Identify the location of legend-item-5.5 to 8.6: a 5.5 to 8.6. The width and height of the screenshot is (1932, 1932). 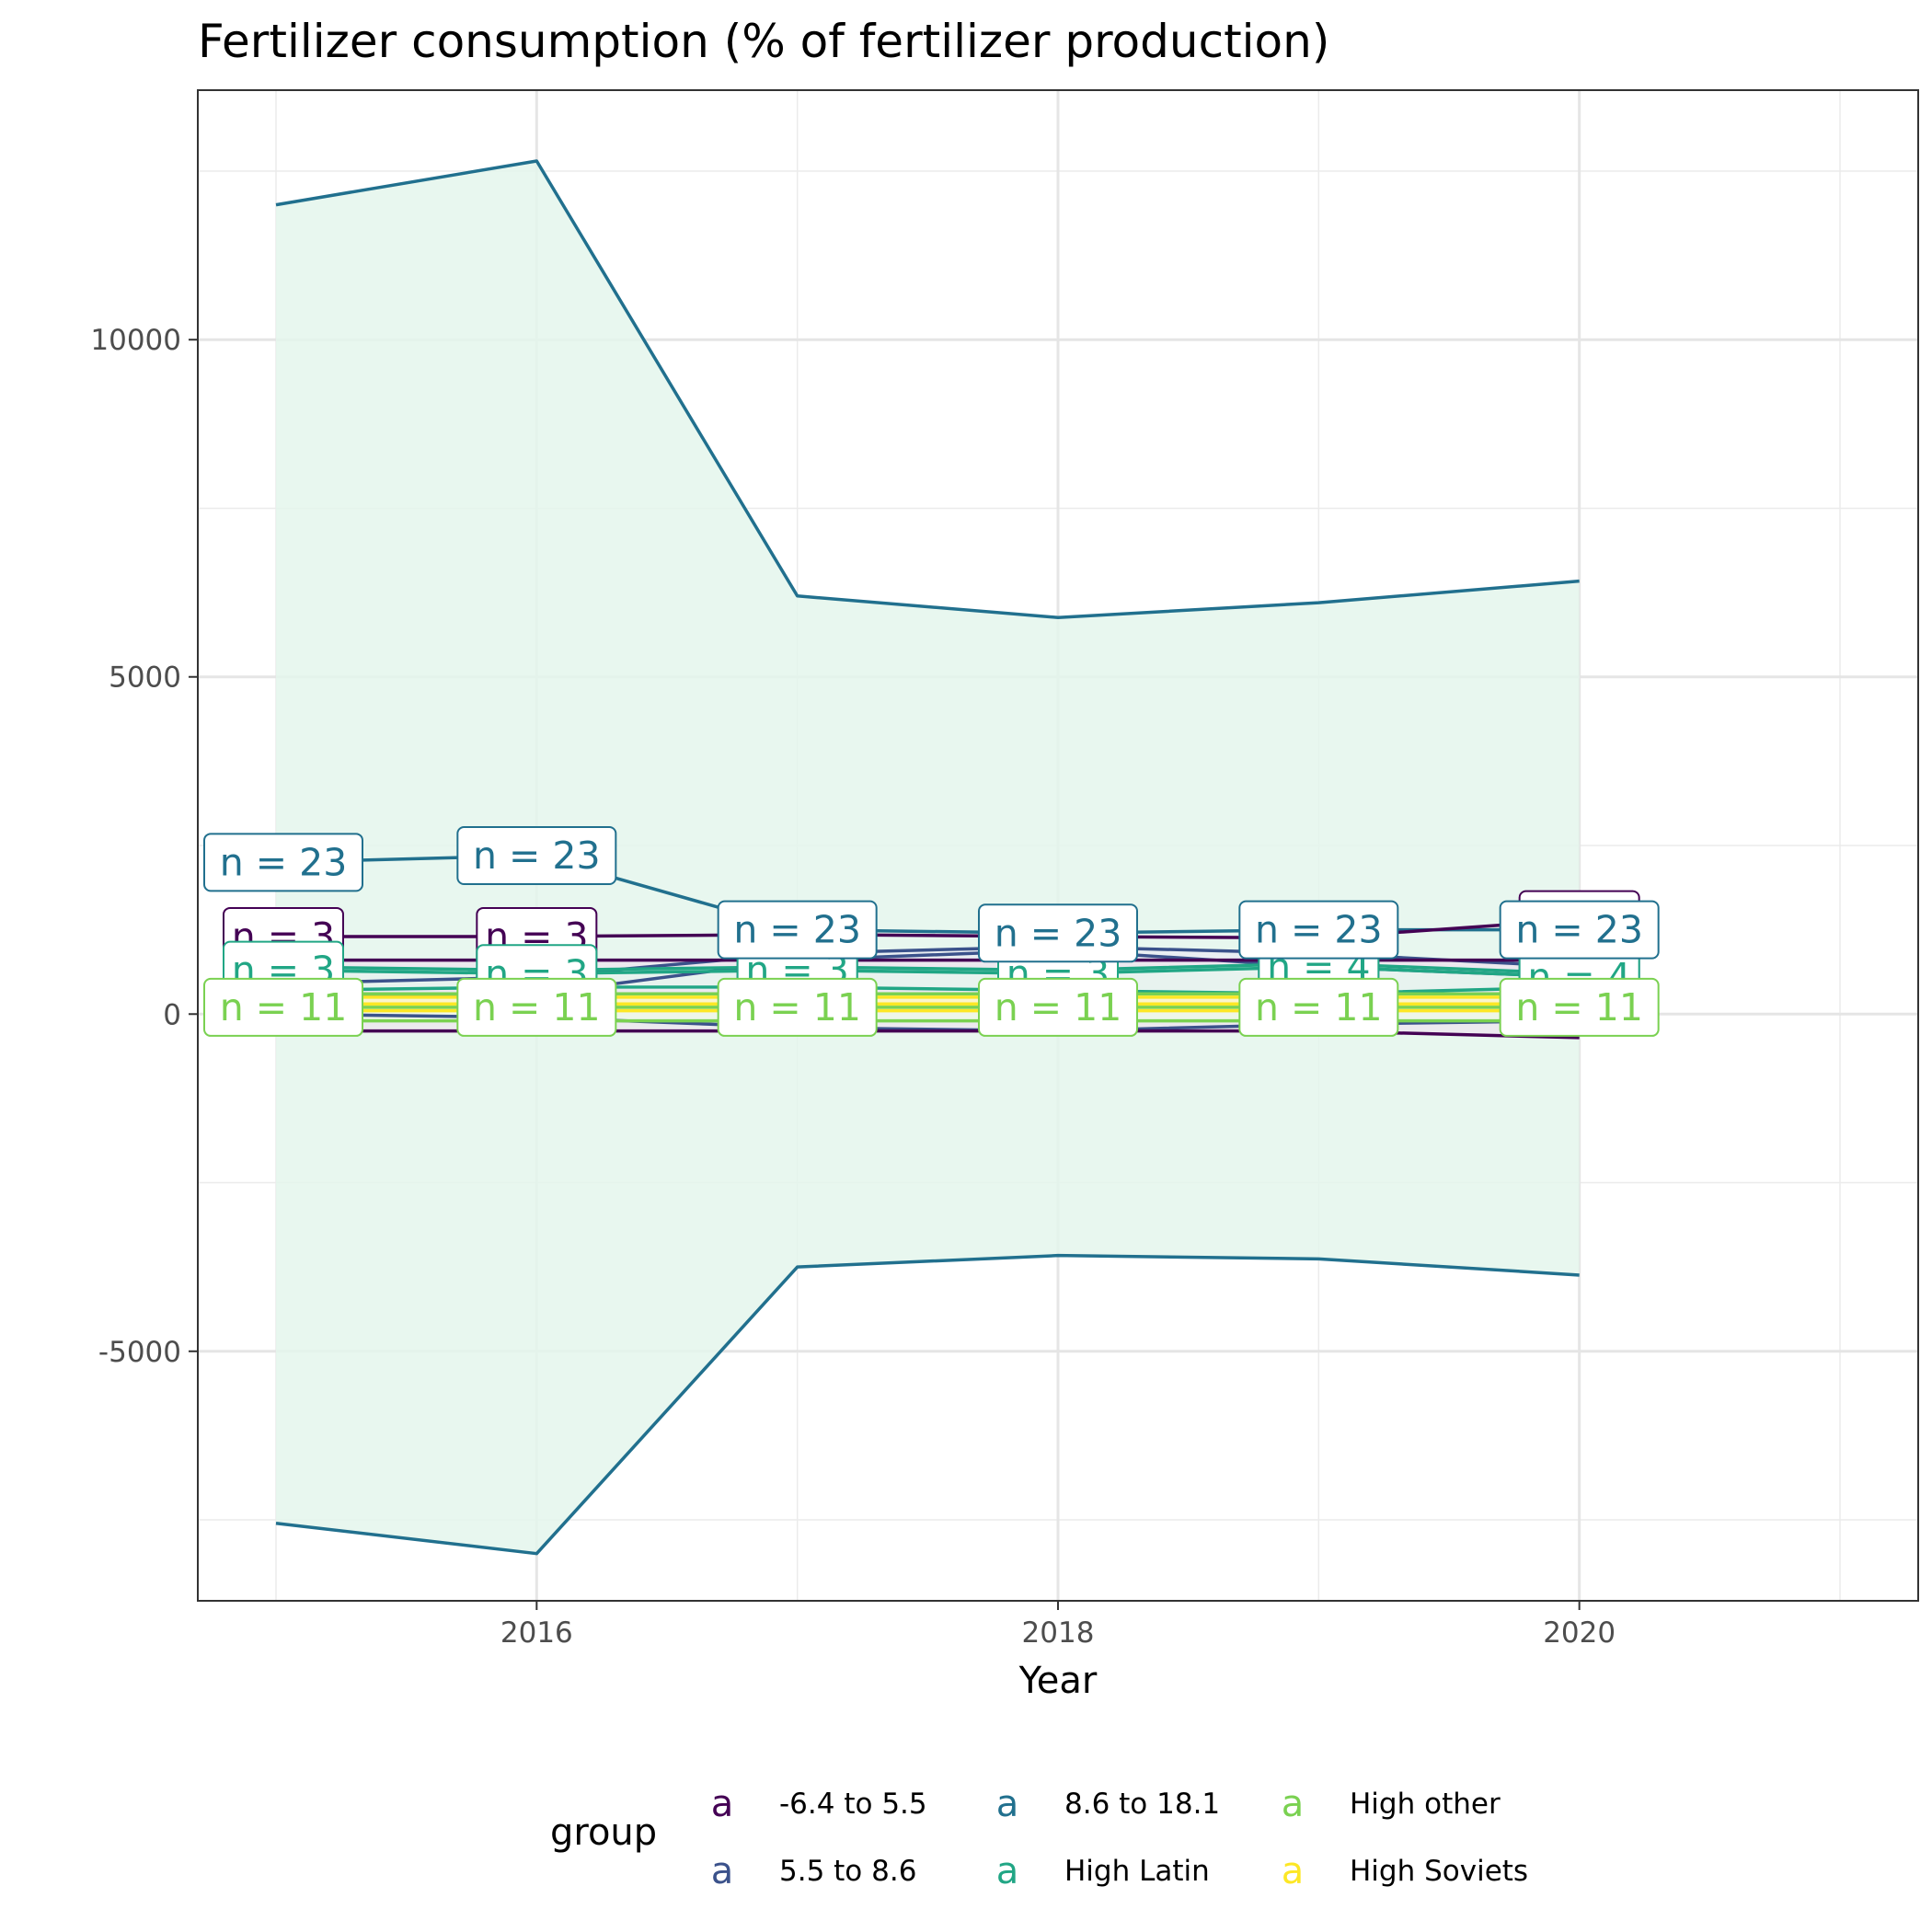
(814, 1871).